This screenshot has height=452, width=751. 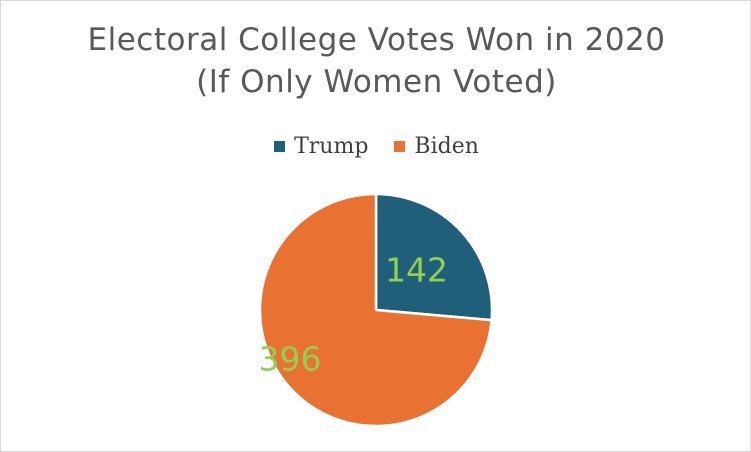 What do you see at coordinates (416, 269) in the screenshot?
I see `data-label-trump: 142` at bounding box center [416, 269].